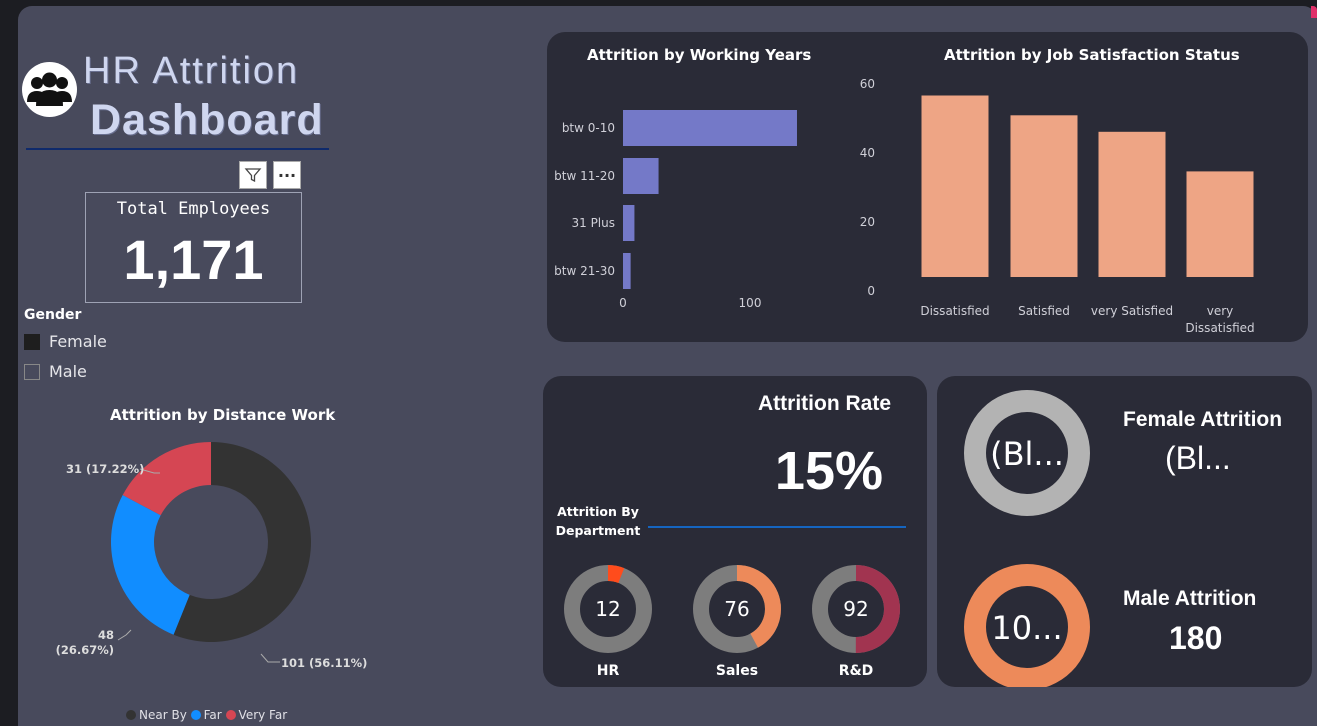 The height and width of the screenshot is (726, 1317). I want to click on x-tick-label: 0, so click(623, 303).